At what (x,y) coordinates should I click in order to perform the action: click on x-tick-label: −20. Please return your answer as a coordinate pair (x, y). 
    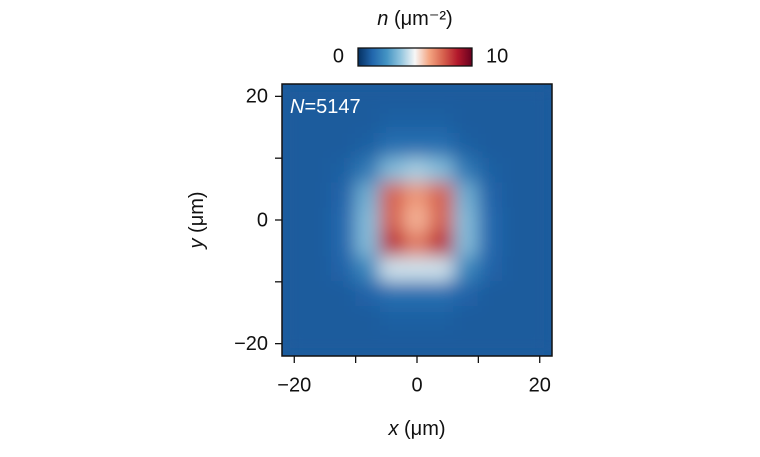
    Looking at the image, I should click on (294, 385).